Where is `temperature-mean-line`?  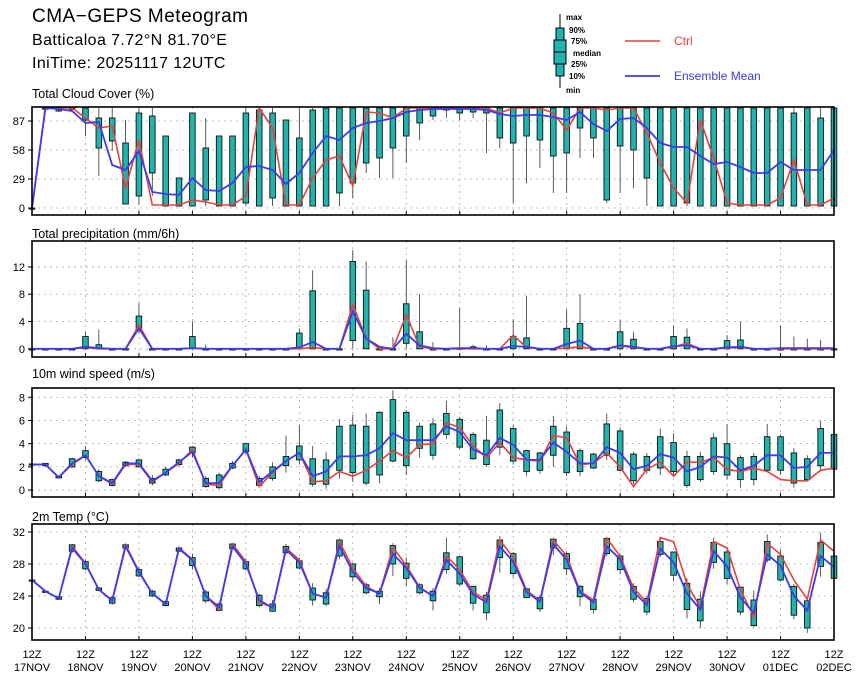
temperature-mean-line is located at coordinates (433, 578).